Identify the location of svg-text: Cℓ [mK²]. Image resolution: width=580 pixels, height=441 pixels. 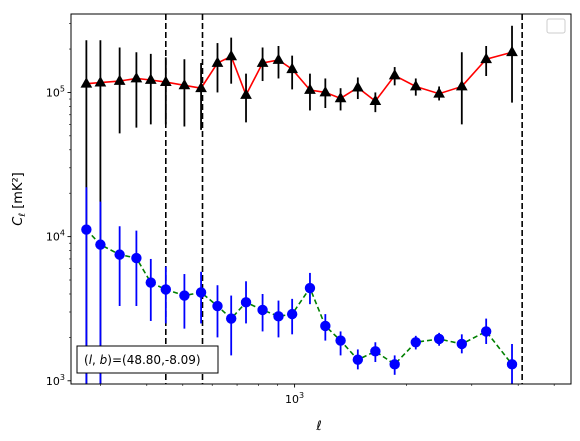
(19, 198).